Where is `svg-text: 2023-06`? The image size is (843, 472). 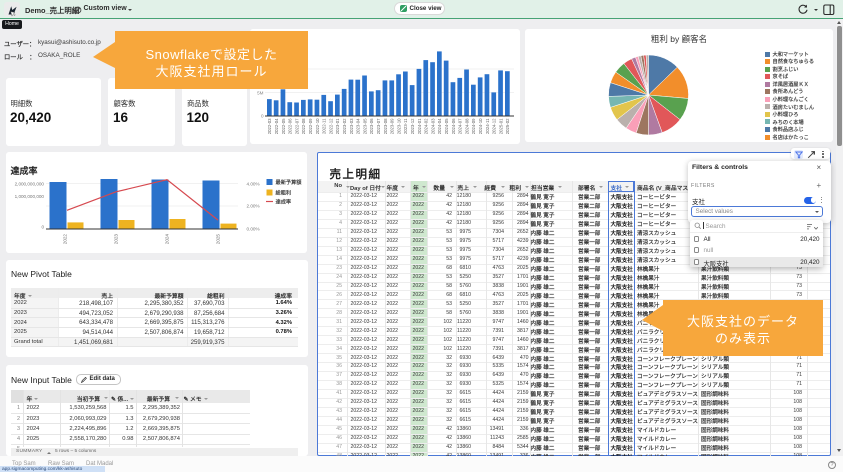 svg-text: 2023-06 is located at coordinates (371, 126).